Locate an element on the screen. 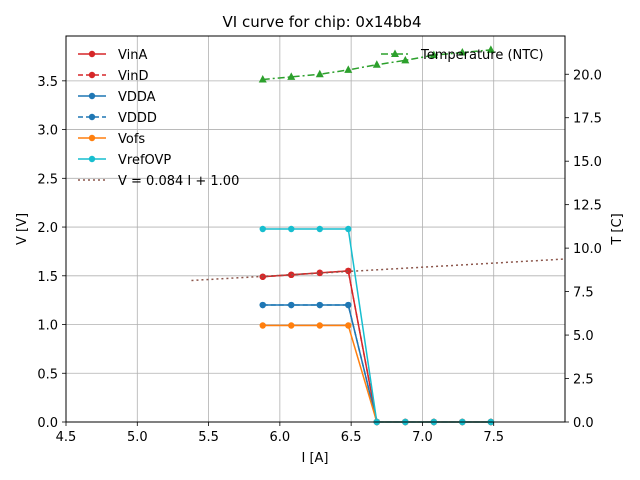 The width and height of the screenshot is (640, 480). y2-axis-label: T [C] is located at coordinates (617, 229).